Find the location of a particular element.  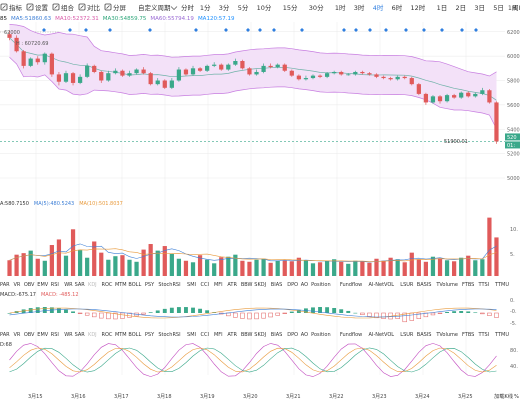

kdj-panel: D:68 80. 40. is located at coordinates (259, 359).